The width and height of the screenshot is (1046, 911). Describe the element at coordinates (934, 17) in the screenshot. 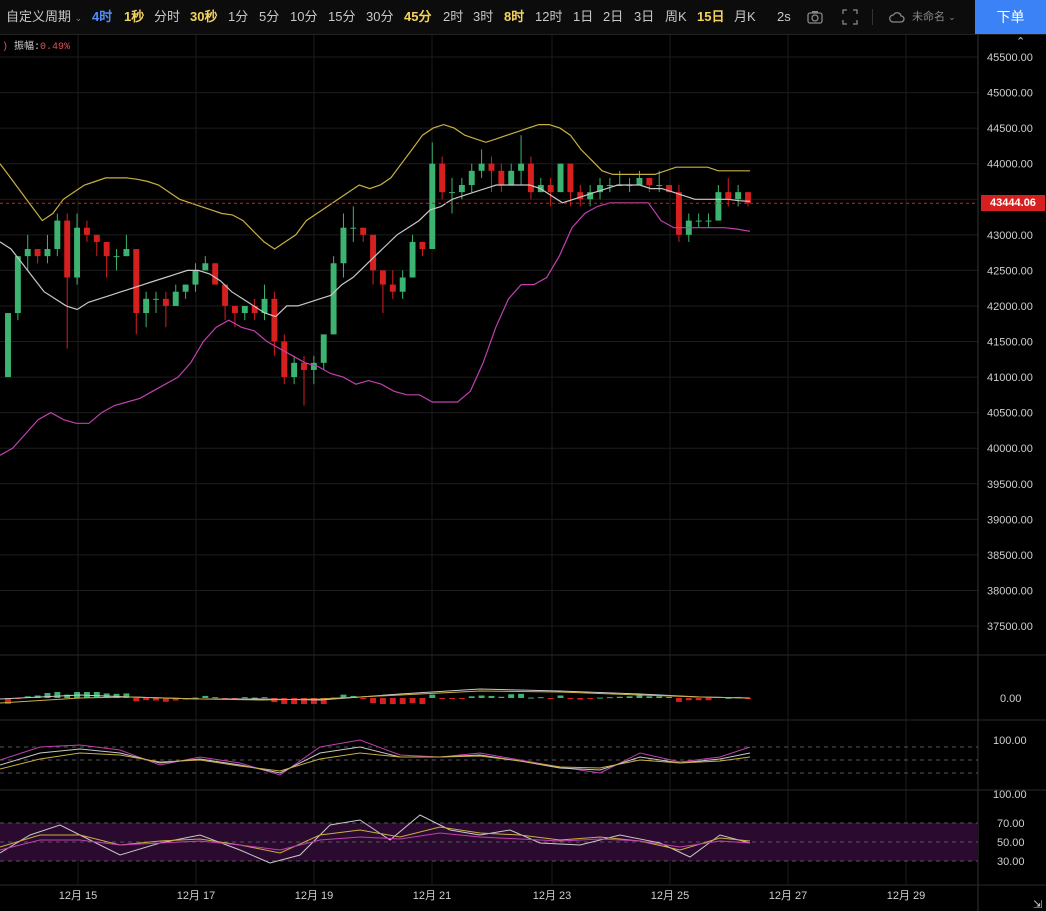

I see `layout-name-dropdown: 未命名 ⌄` at that location.